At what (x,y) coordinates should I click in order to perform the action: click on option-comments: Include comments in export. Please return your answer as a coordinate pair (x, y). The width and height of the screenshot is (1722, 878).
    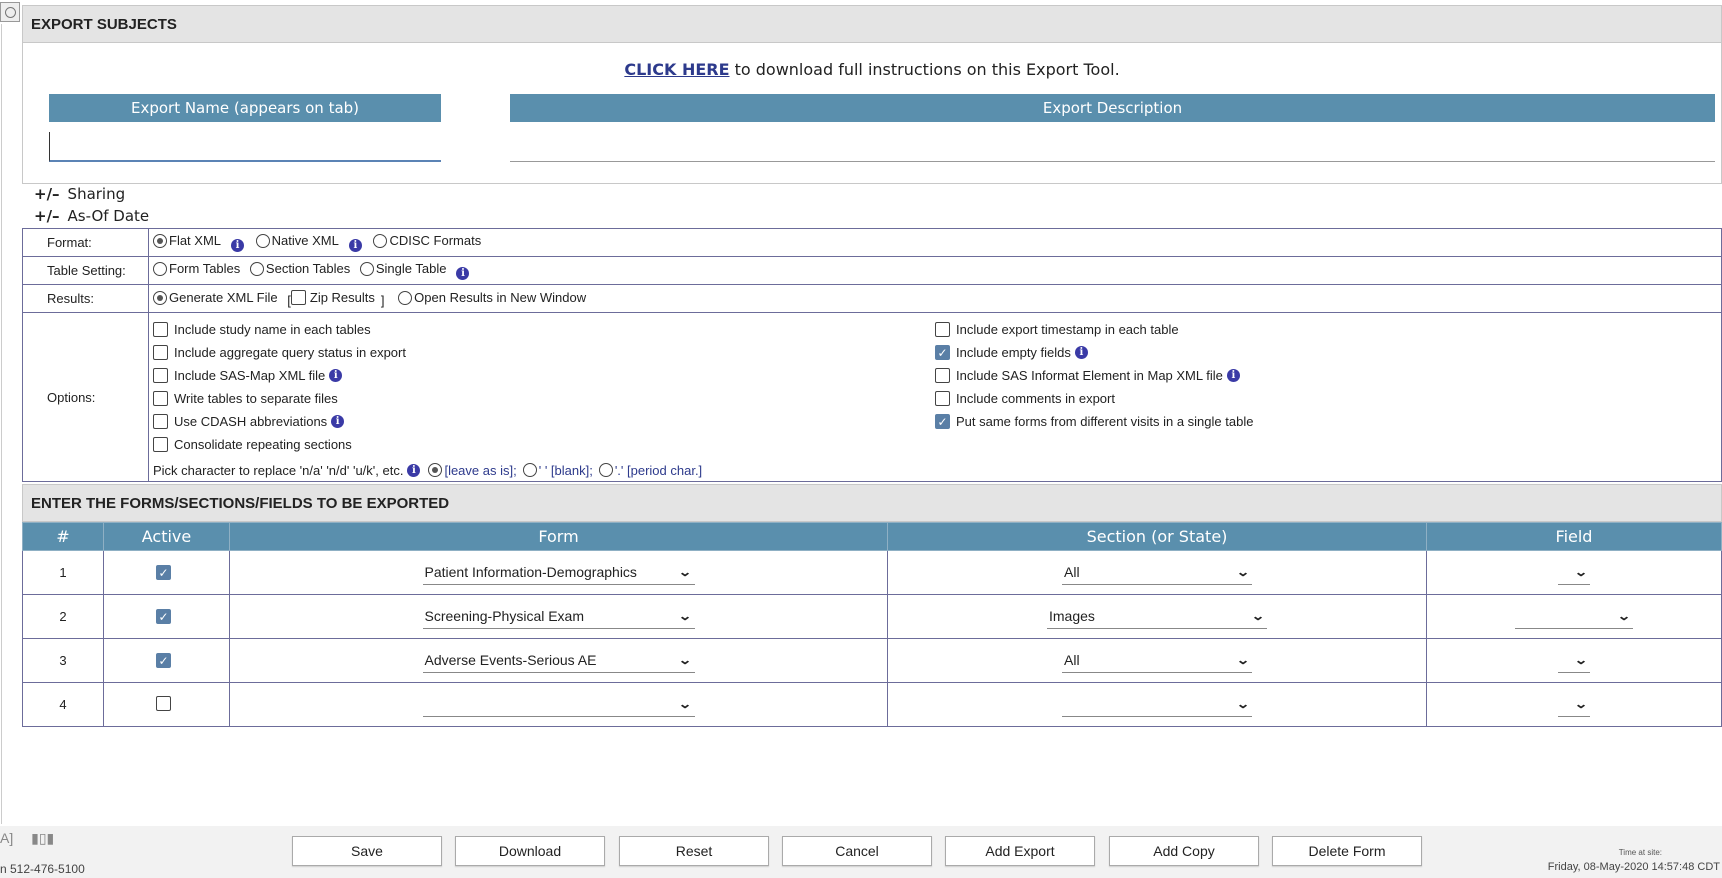
    Looking at the image, I should click on (1326, 398).